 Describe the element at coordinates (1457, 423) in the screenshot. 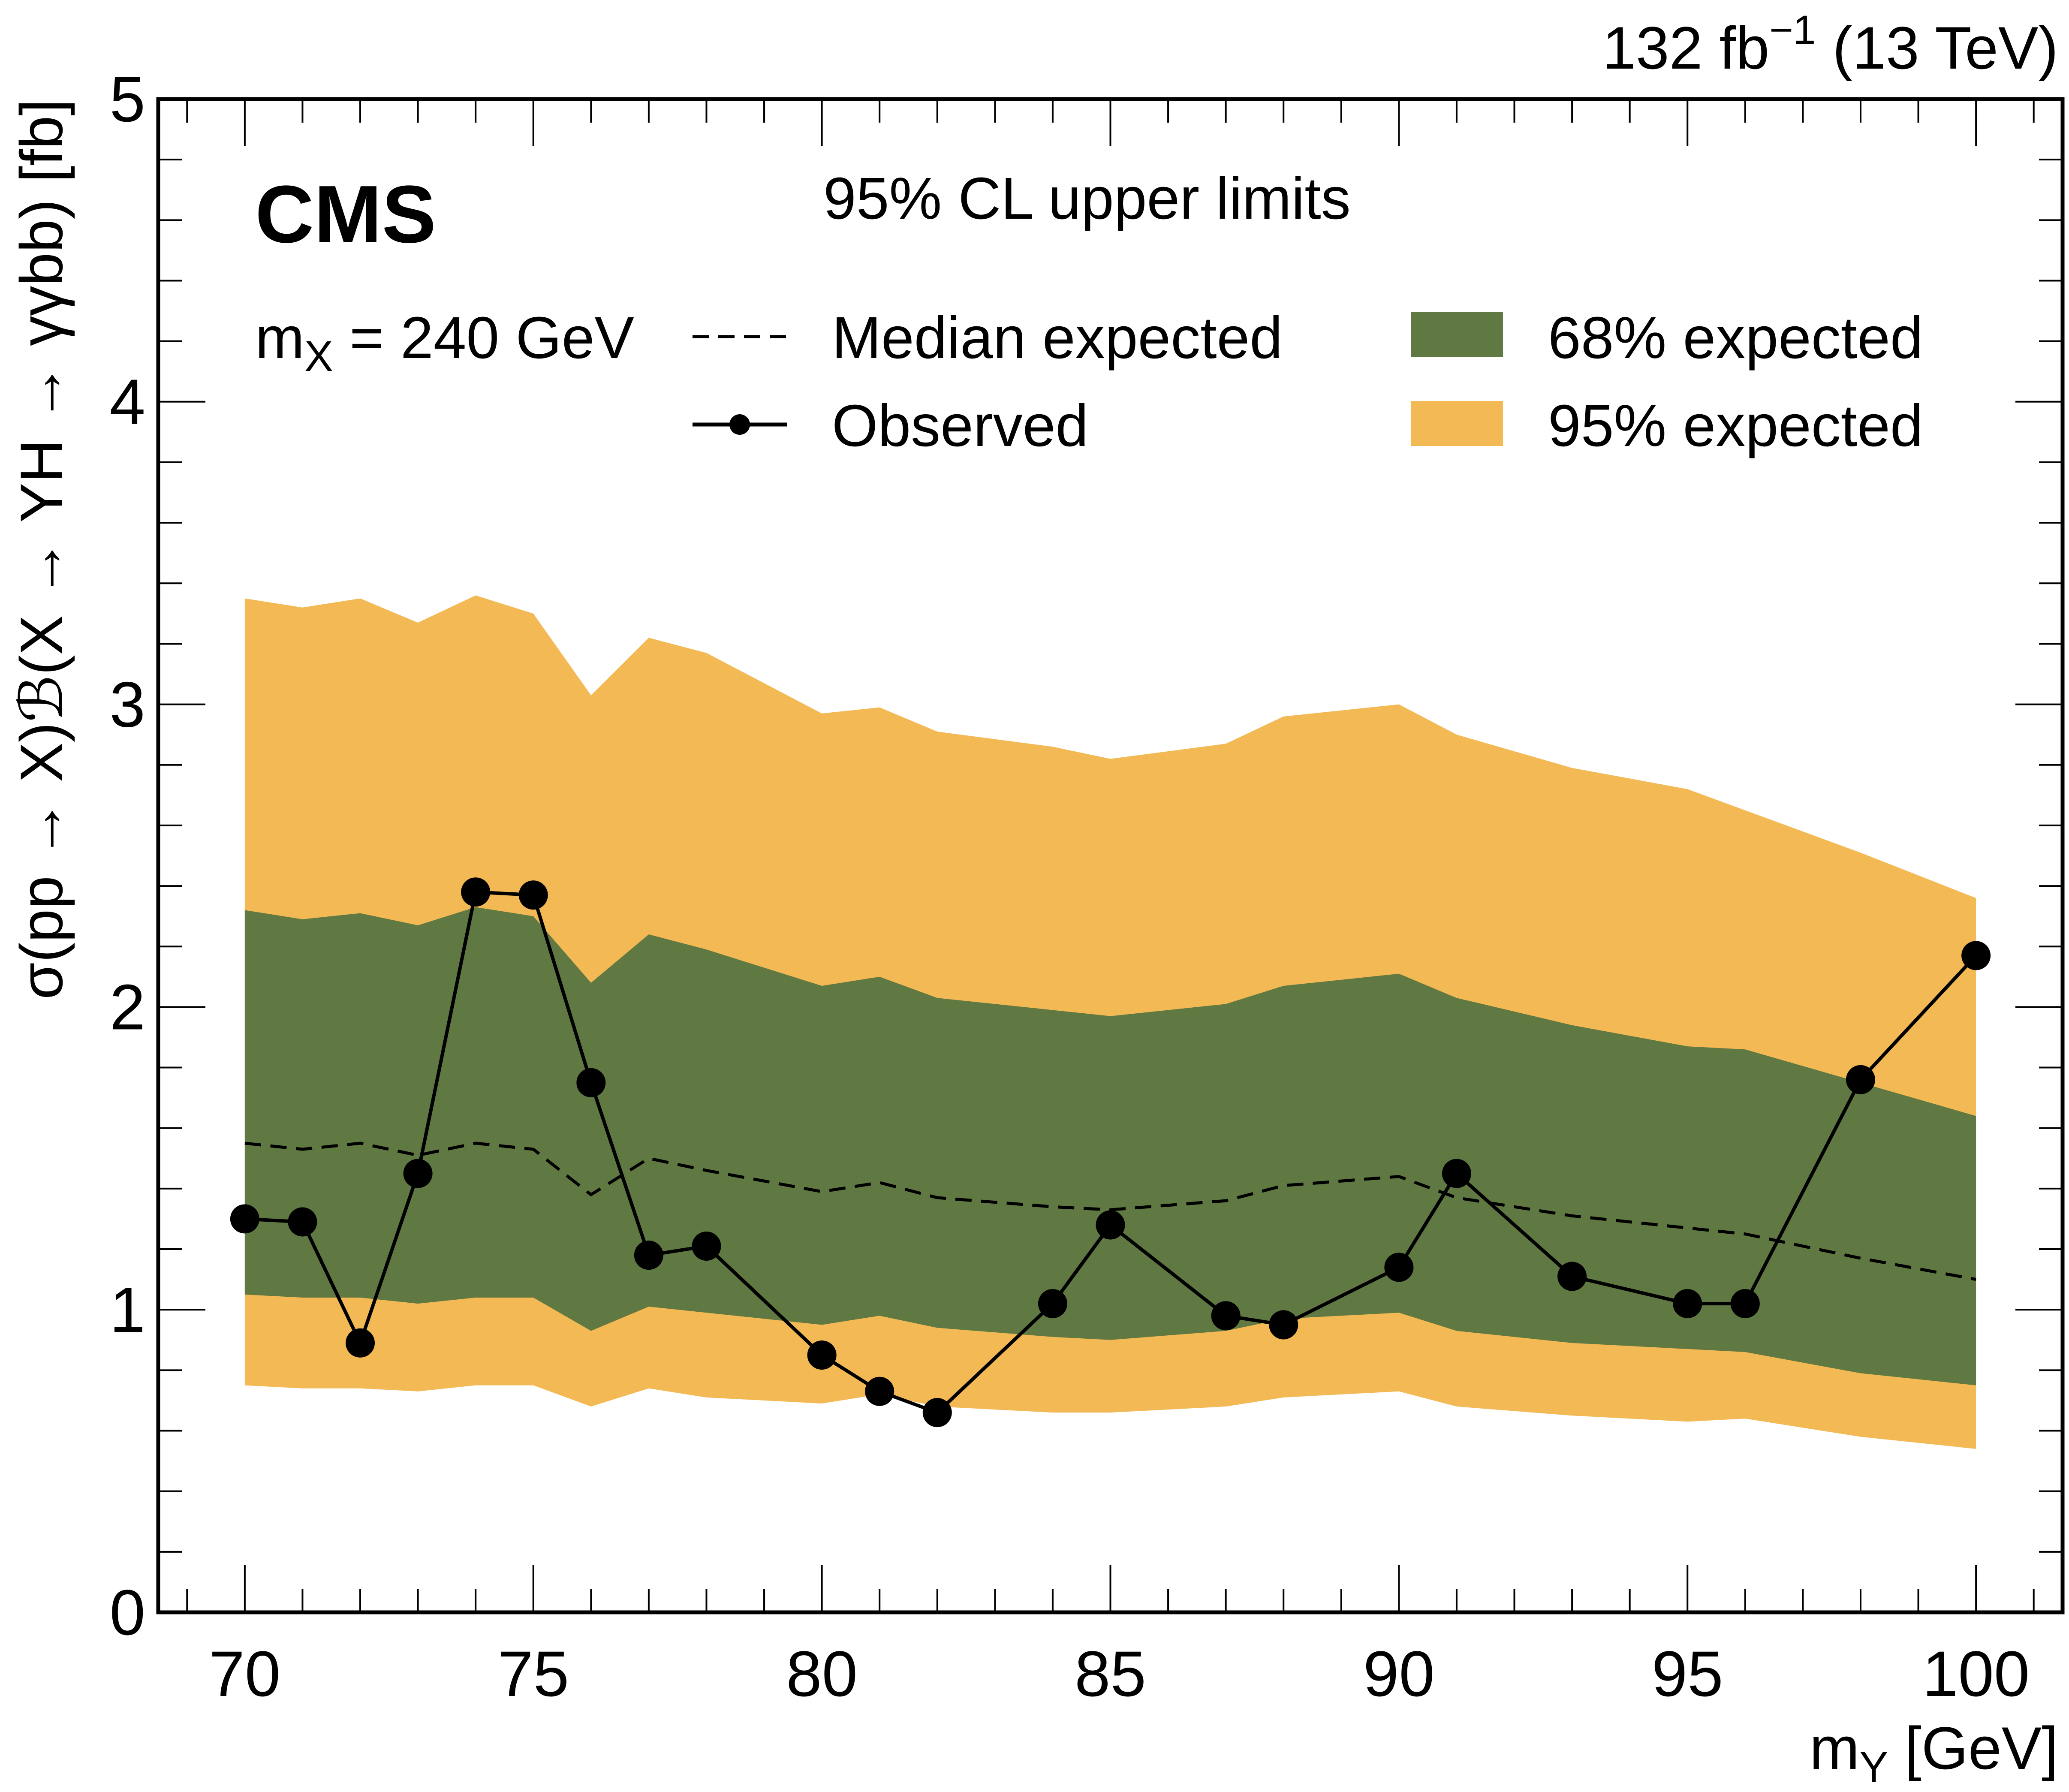

I see `legend-orange-box-icon` at that location.